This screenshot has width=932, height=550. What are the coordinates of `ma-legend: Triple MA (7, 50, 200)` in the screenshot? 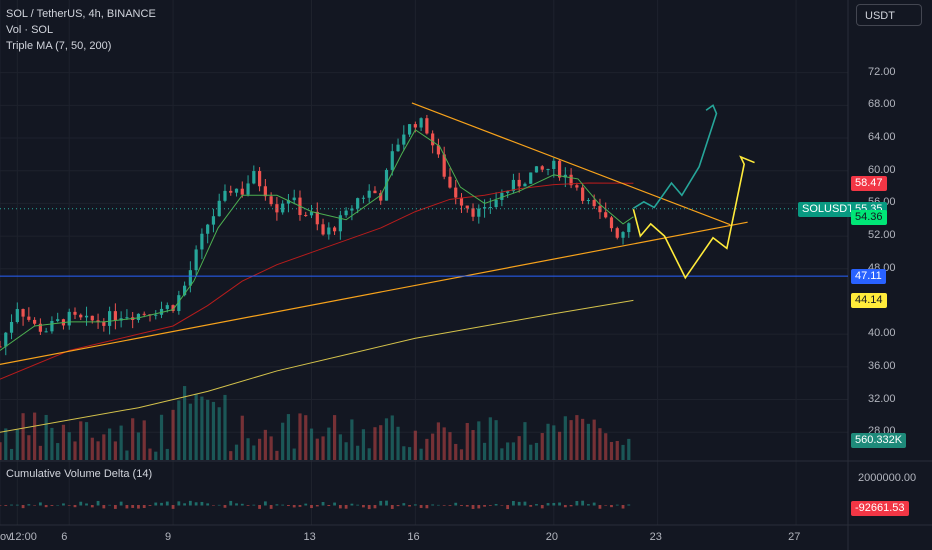 It's located at (59, 46).